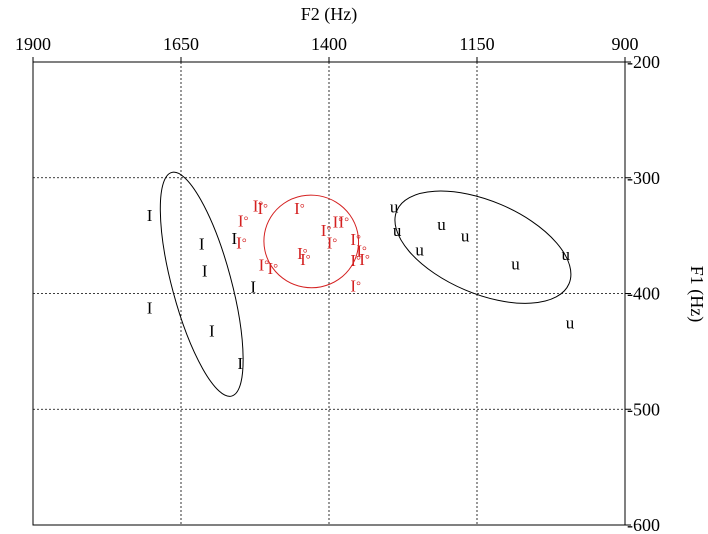 This screenshot has width=708, height=534. What do you see at coordinates (696, 294) in the screenshot?
I see `y-axis-title: F1 (Hz)` at bounding box center [696, 294].